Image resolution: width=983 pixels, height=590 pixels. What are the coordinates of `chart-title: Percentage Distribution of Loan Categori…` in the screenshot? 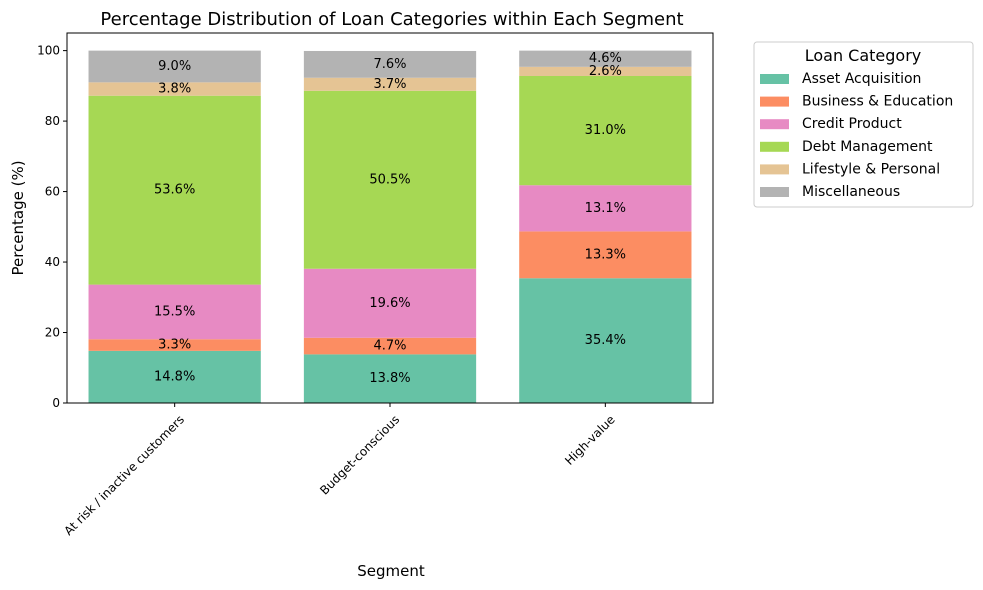 It's located at (391, 19).